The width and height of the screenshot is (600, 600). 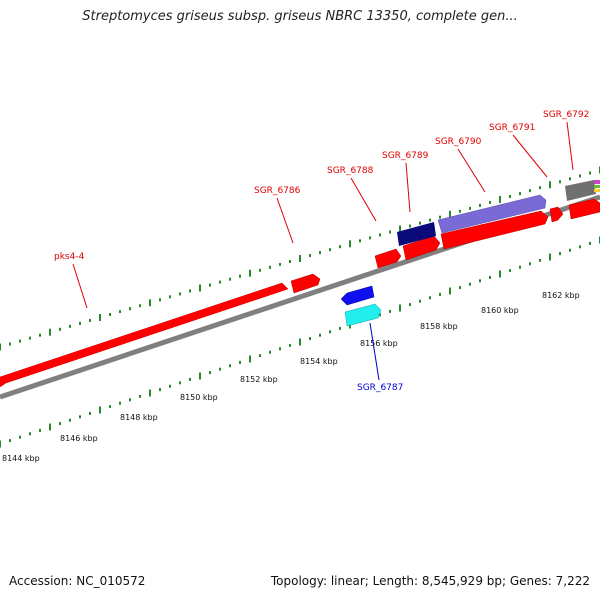 What do you see at coordinates (319, 361) in the screenshot?
I see `scale-label: 8154 kbp` at bounding box center [319, 361].